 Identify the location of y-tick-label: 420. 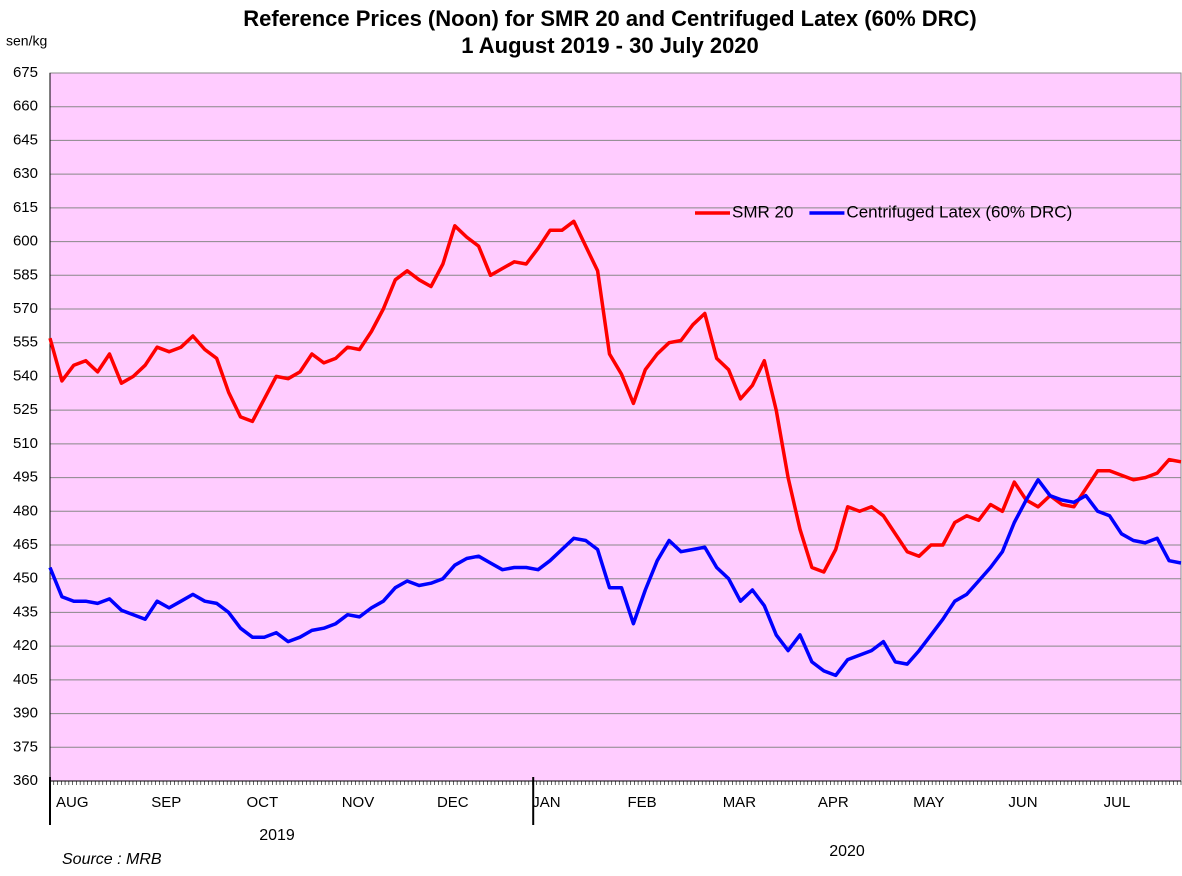
(25, 645).